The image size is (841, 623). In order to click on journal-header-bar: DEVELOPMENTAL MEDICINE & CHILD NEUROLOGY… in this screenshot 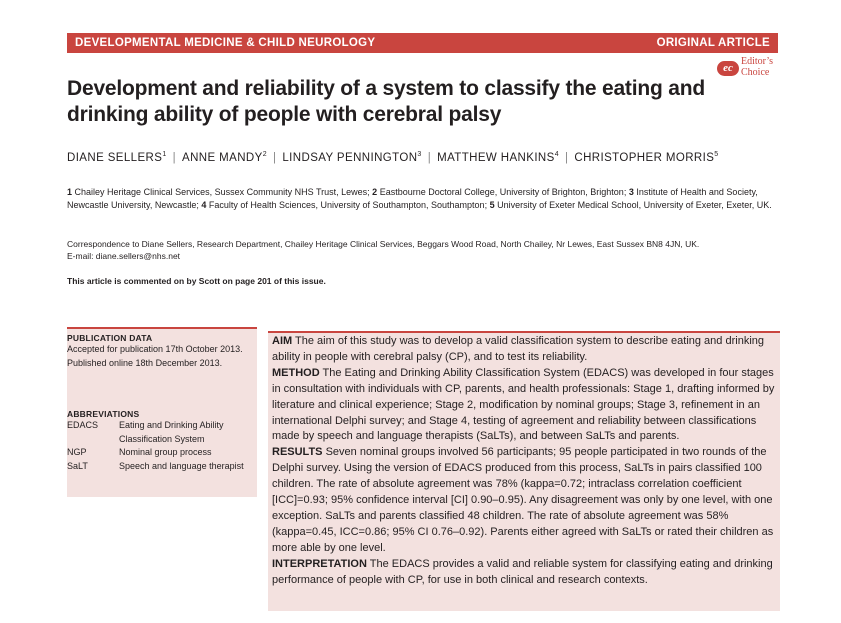, I will do `click(422, 43)`.